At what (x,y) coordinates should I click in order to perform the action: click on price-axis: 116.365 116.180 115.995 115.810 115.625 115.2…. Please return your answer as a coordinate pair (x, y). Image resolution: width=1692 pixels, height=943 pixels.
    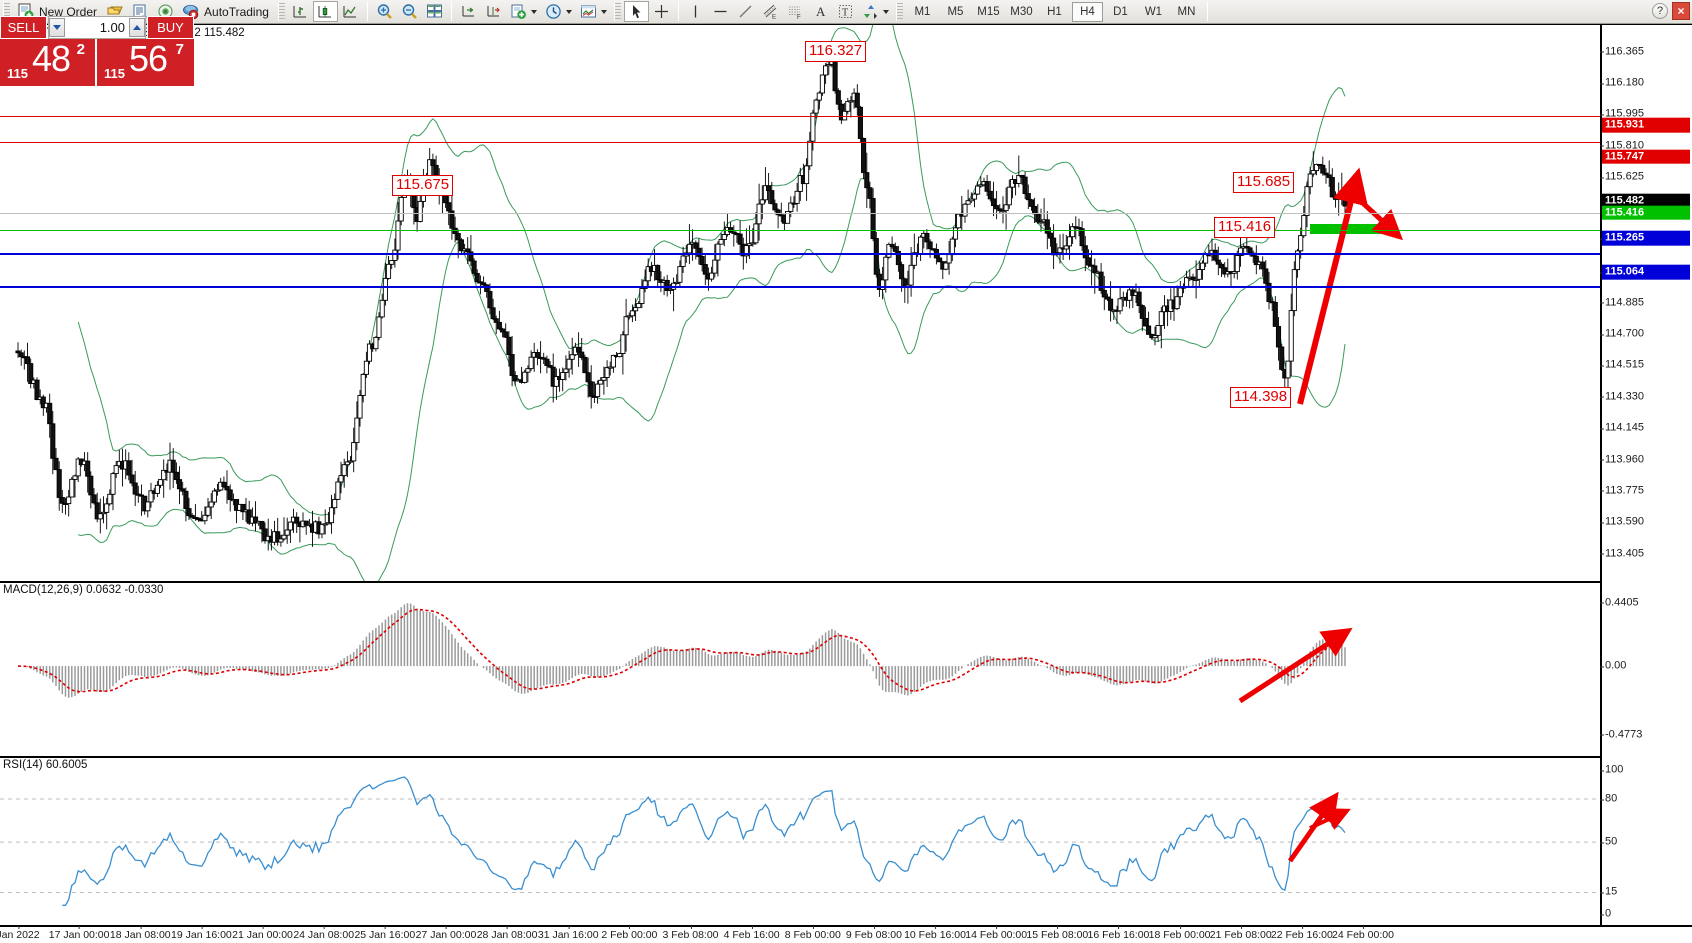
    Looking at the image, I should click on (1646, 303).